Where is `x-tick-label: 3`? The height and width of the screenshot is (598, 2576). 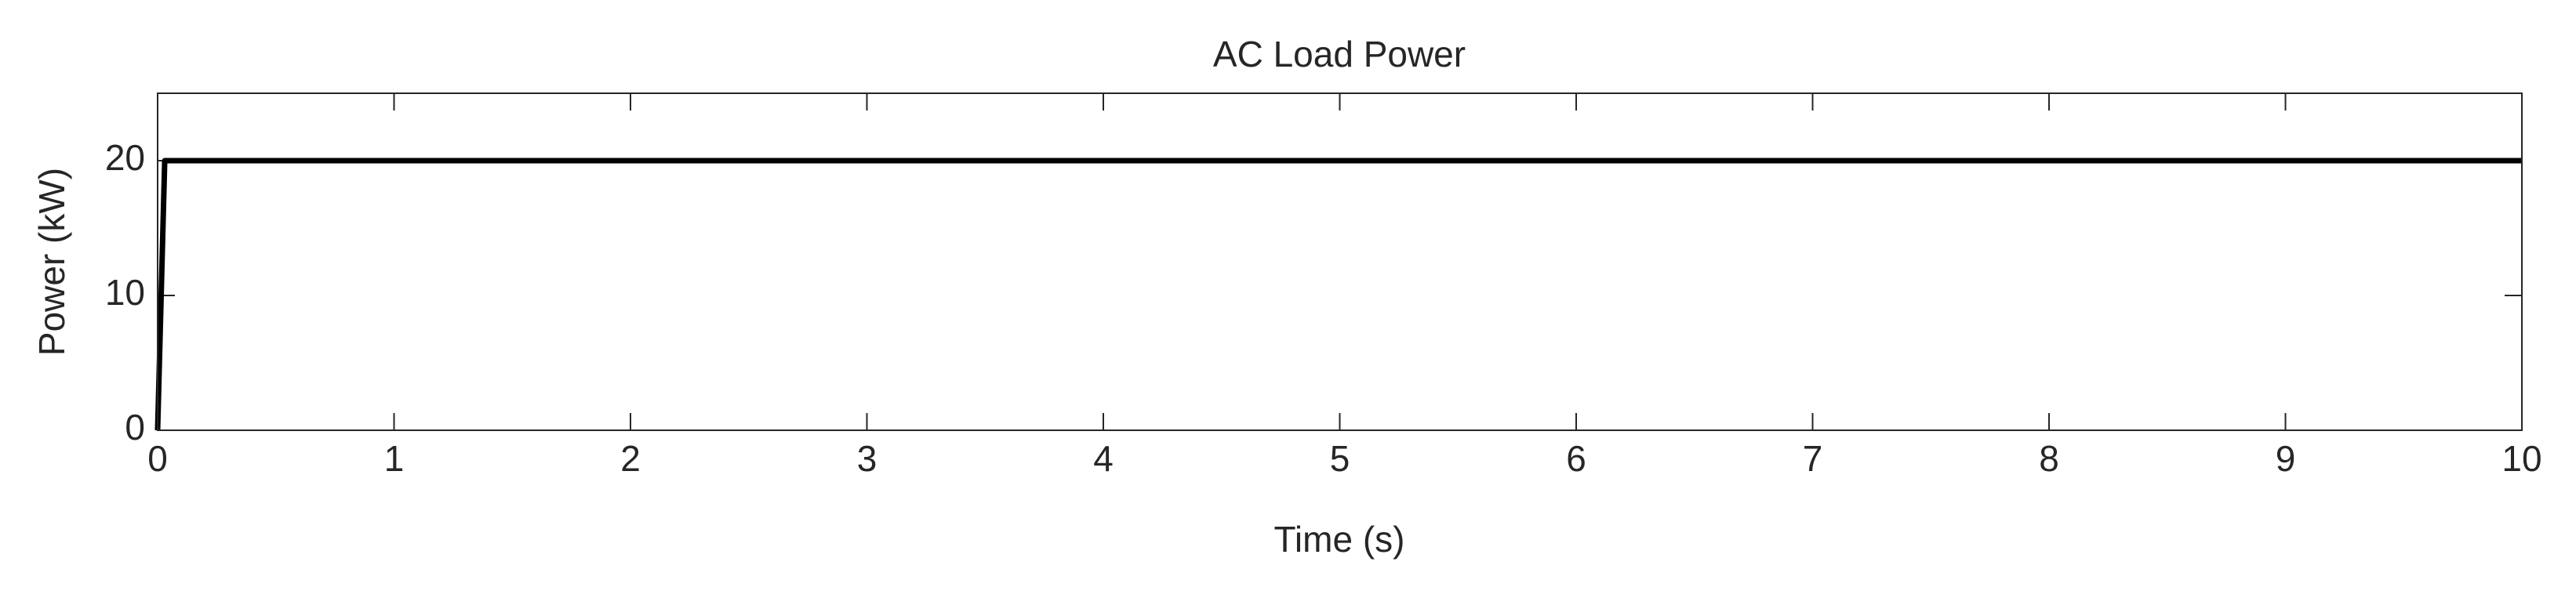 x-tick-label: 3 is located at coordinates (867, 458).